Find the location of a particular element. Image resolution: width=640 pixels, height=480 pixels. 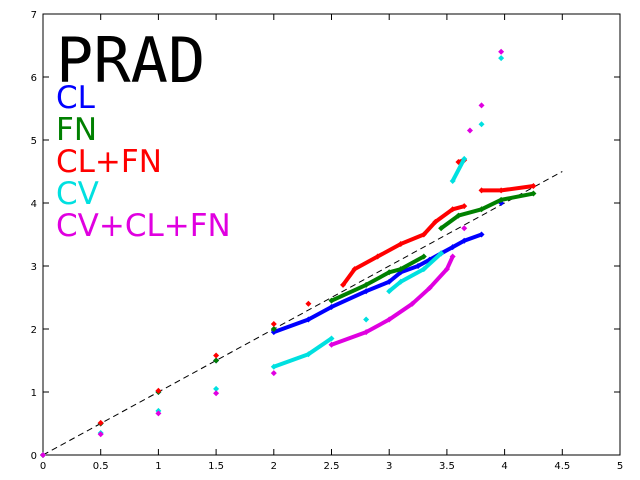

x-tick-label: 3.5 is located at coordinates (447, 466).